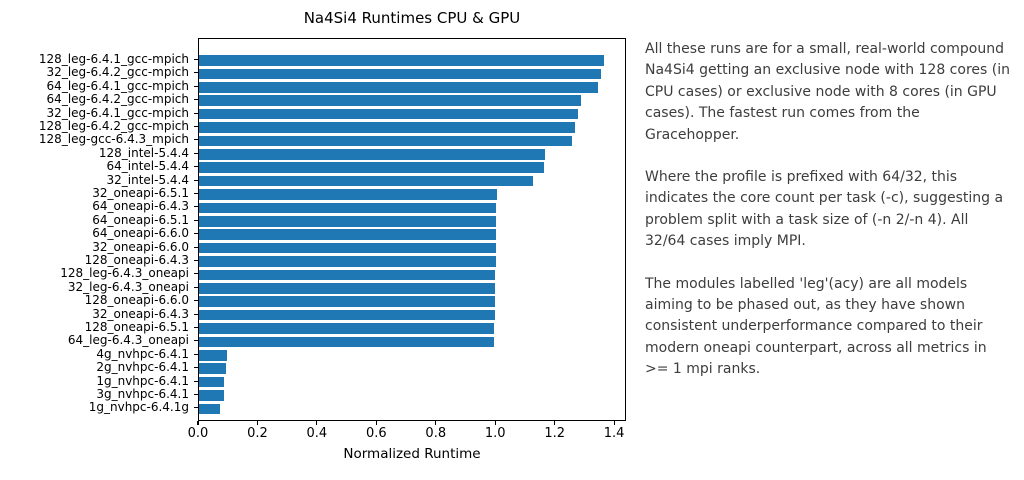 This screenshot has height=480, width=1024. What do you see at coordinates (148, 166) in the screenshot?
I see `y-tick-label: 64_intel-5.4.4` at bounding box center [148, 166].